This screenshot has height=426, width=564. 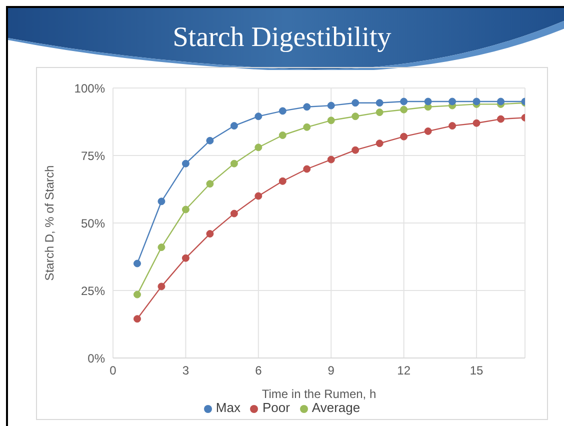 What do you see at coordinates (404, 371) in the screenshot?
I see `x-tick-label: 12` at bounding box center [404, 371].